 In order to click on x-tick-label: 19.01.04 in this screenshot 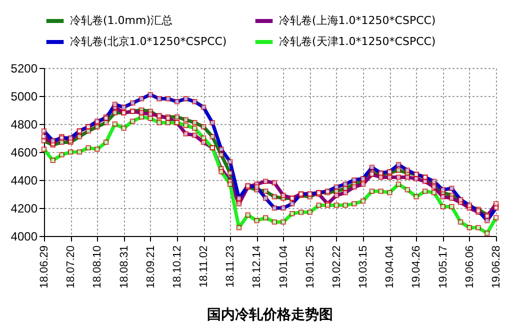, I will do `click(284, 267)`.